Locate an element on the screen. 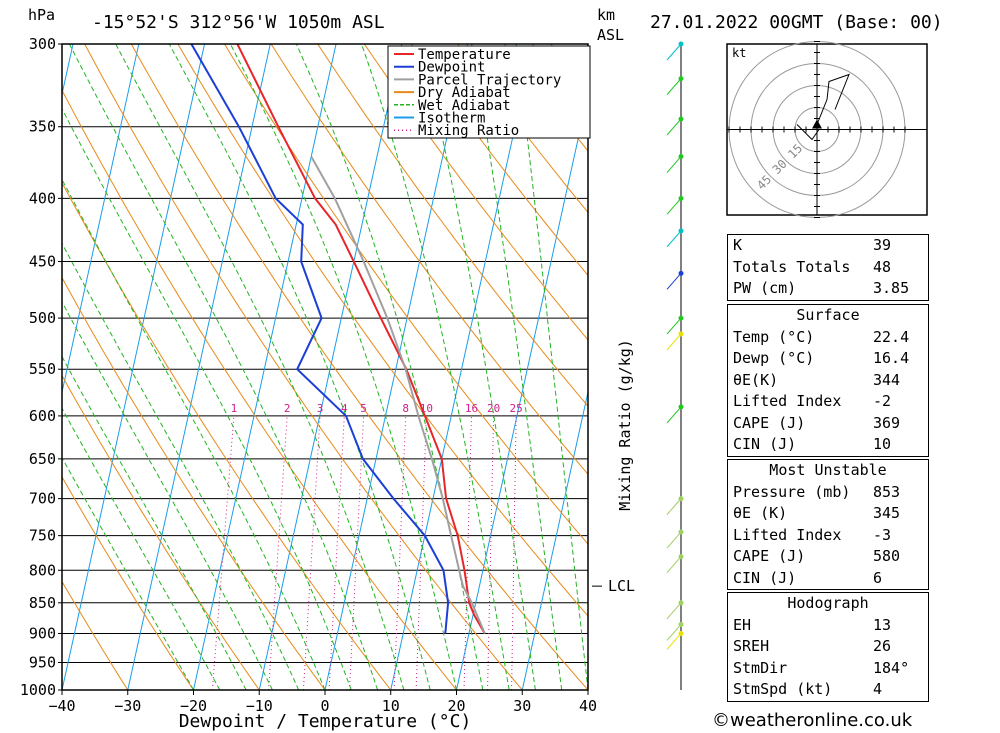  index-label: θE(K) is located at coordinates (756, 379).